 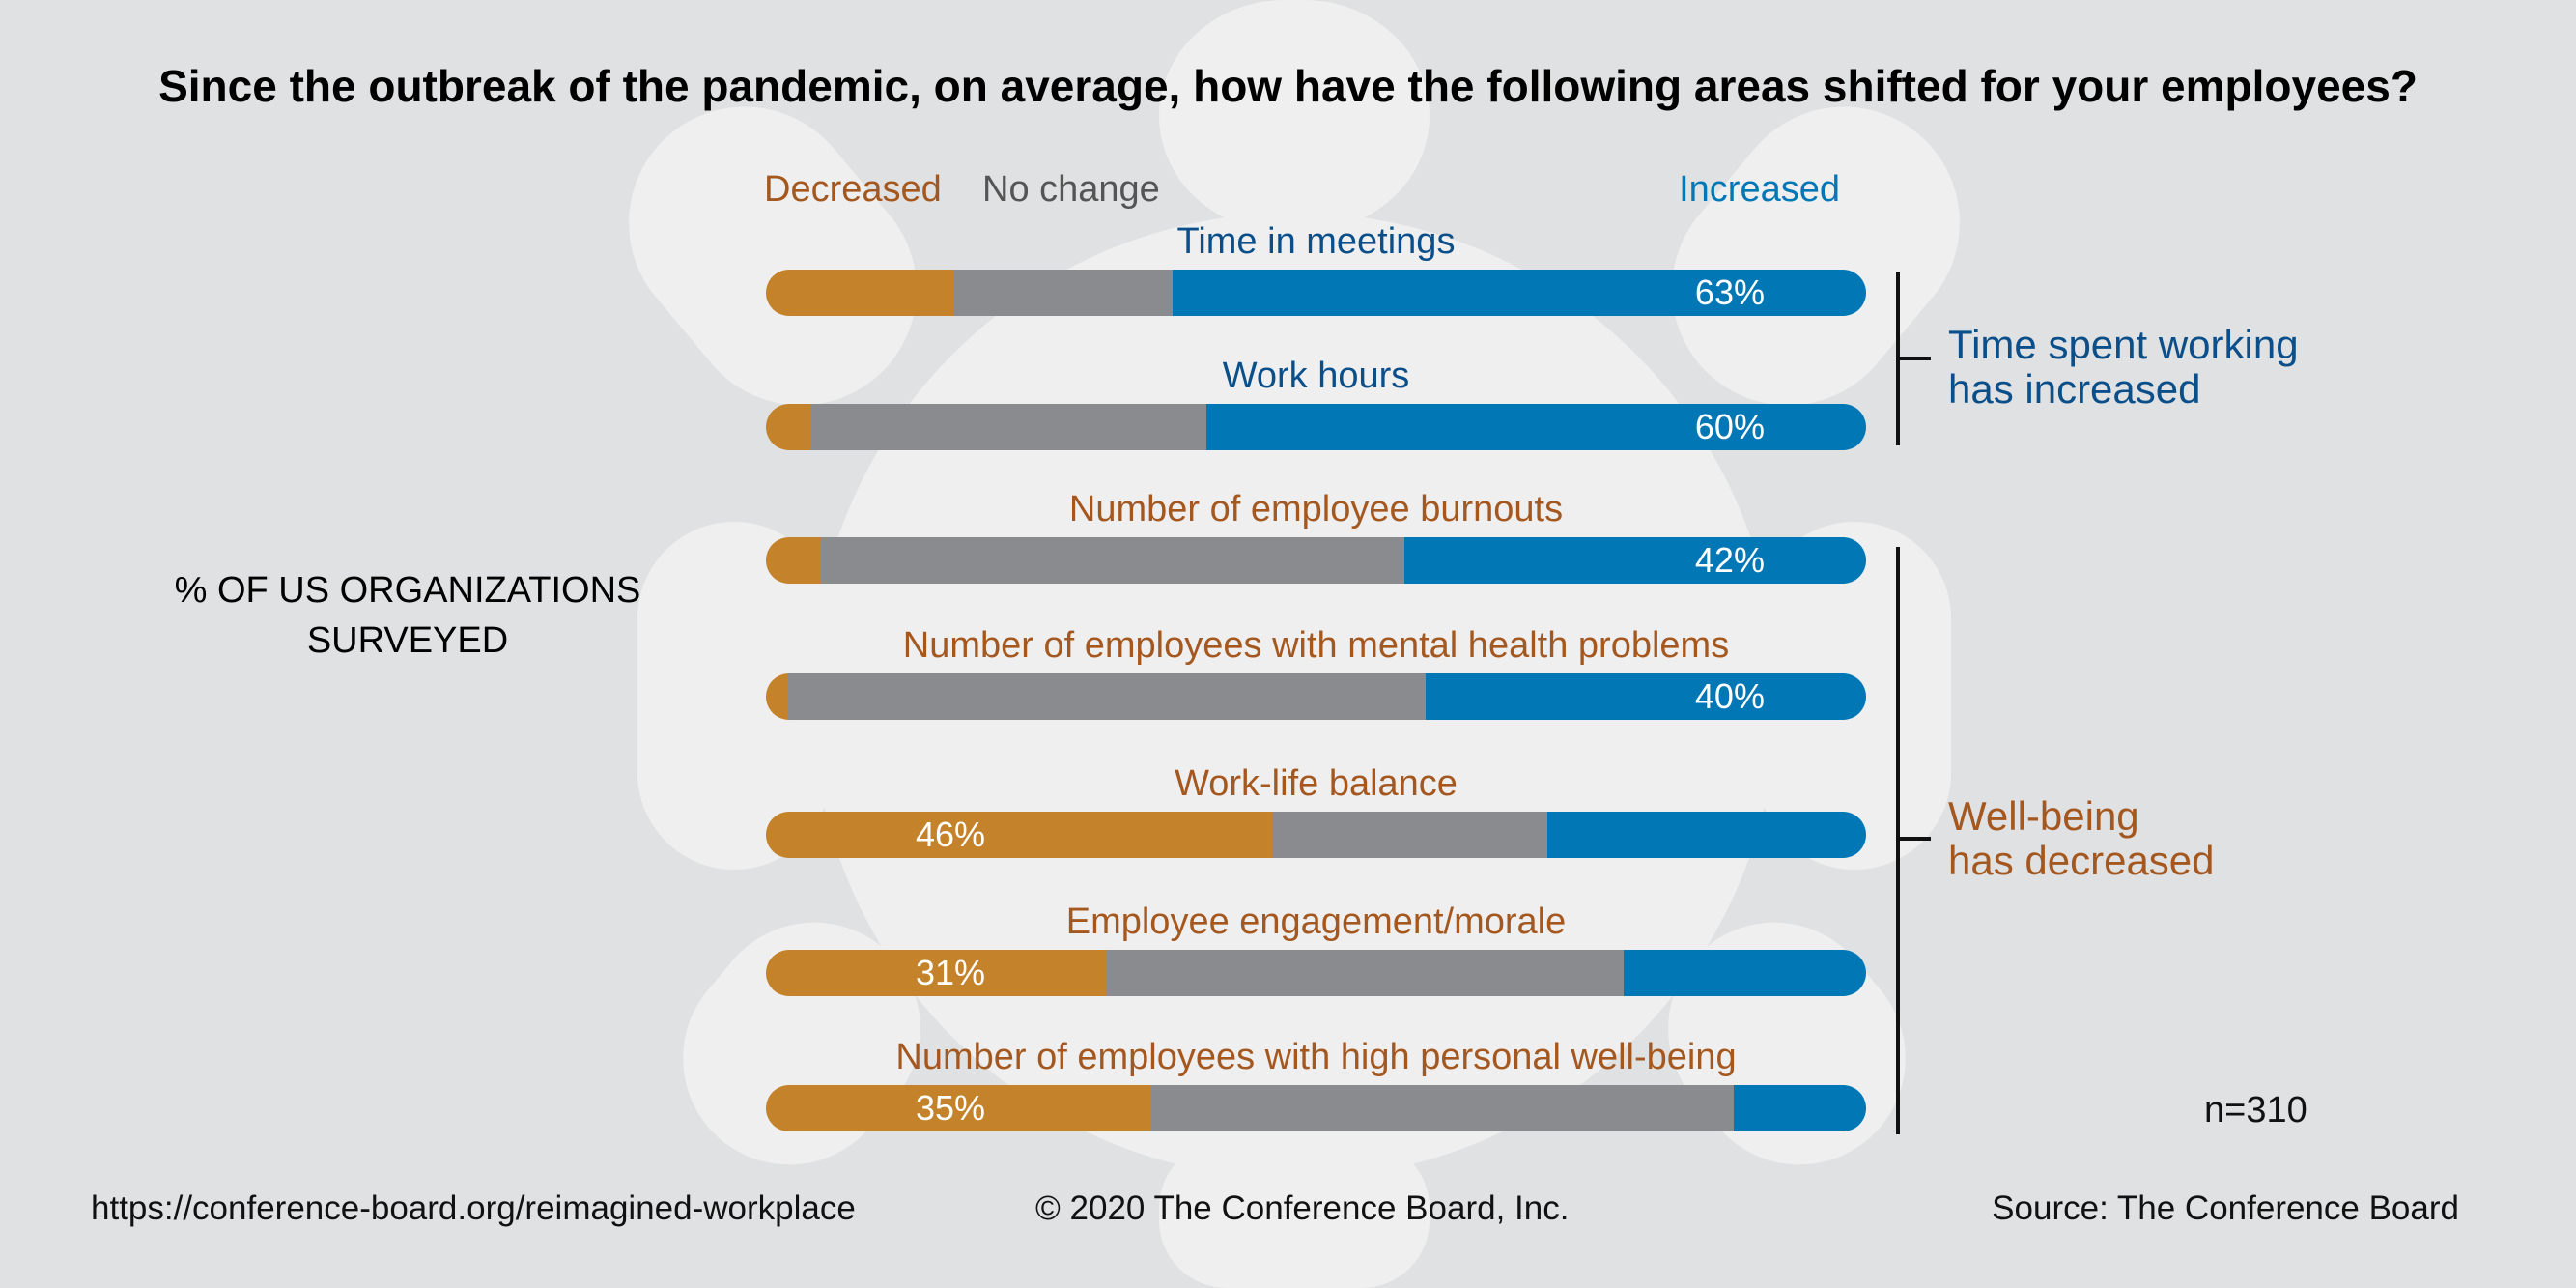 What do you see at coordinates (407, 616) in the screenshot?
I see `y-axis-label: % OF US ORGANIZATIONS SURVEYED` at bounding box center [407, 616].